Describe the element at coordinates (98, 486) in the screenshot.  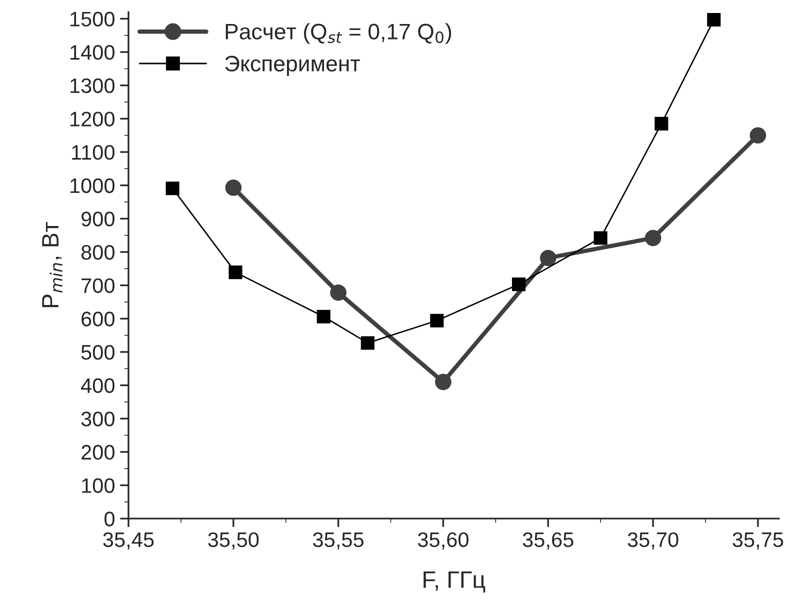
I see `y-tick-label: 100` at that location.